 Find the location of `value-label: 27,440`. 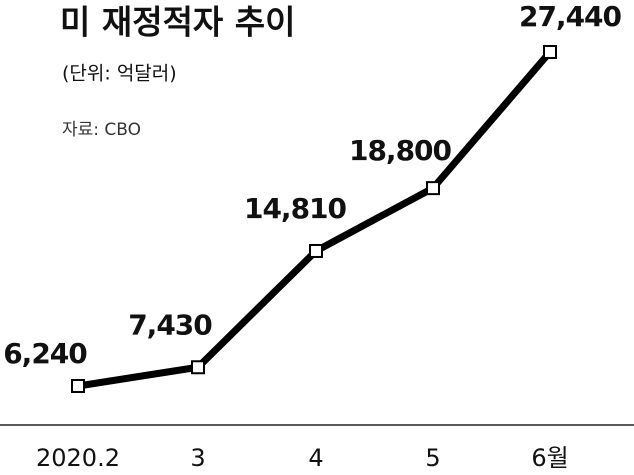

value-label: 27,440 is located at coordinates (570, 16).